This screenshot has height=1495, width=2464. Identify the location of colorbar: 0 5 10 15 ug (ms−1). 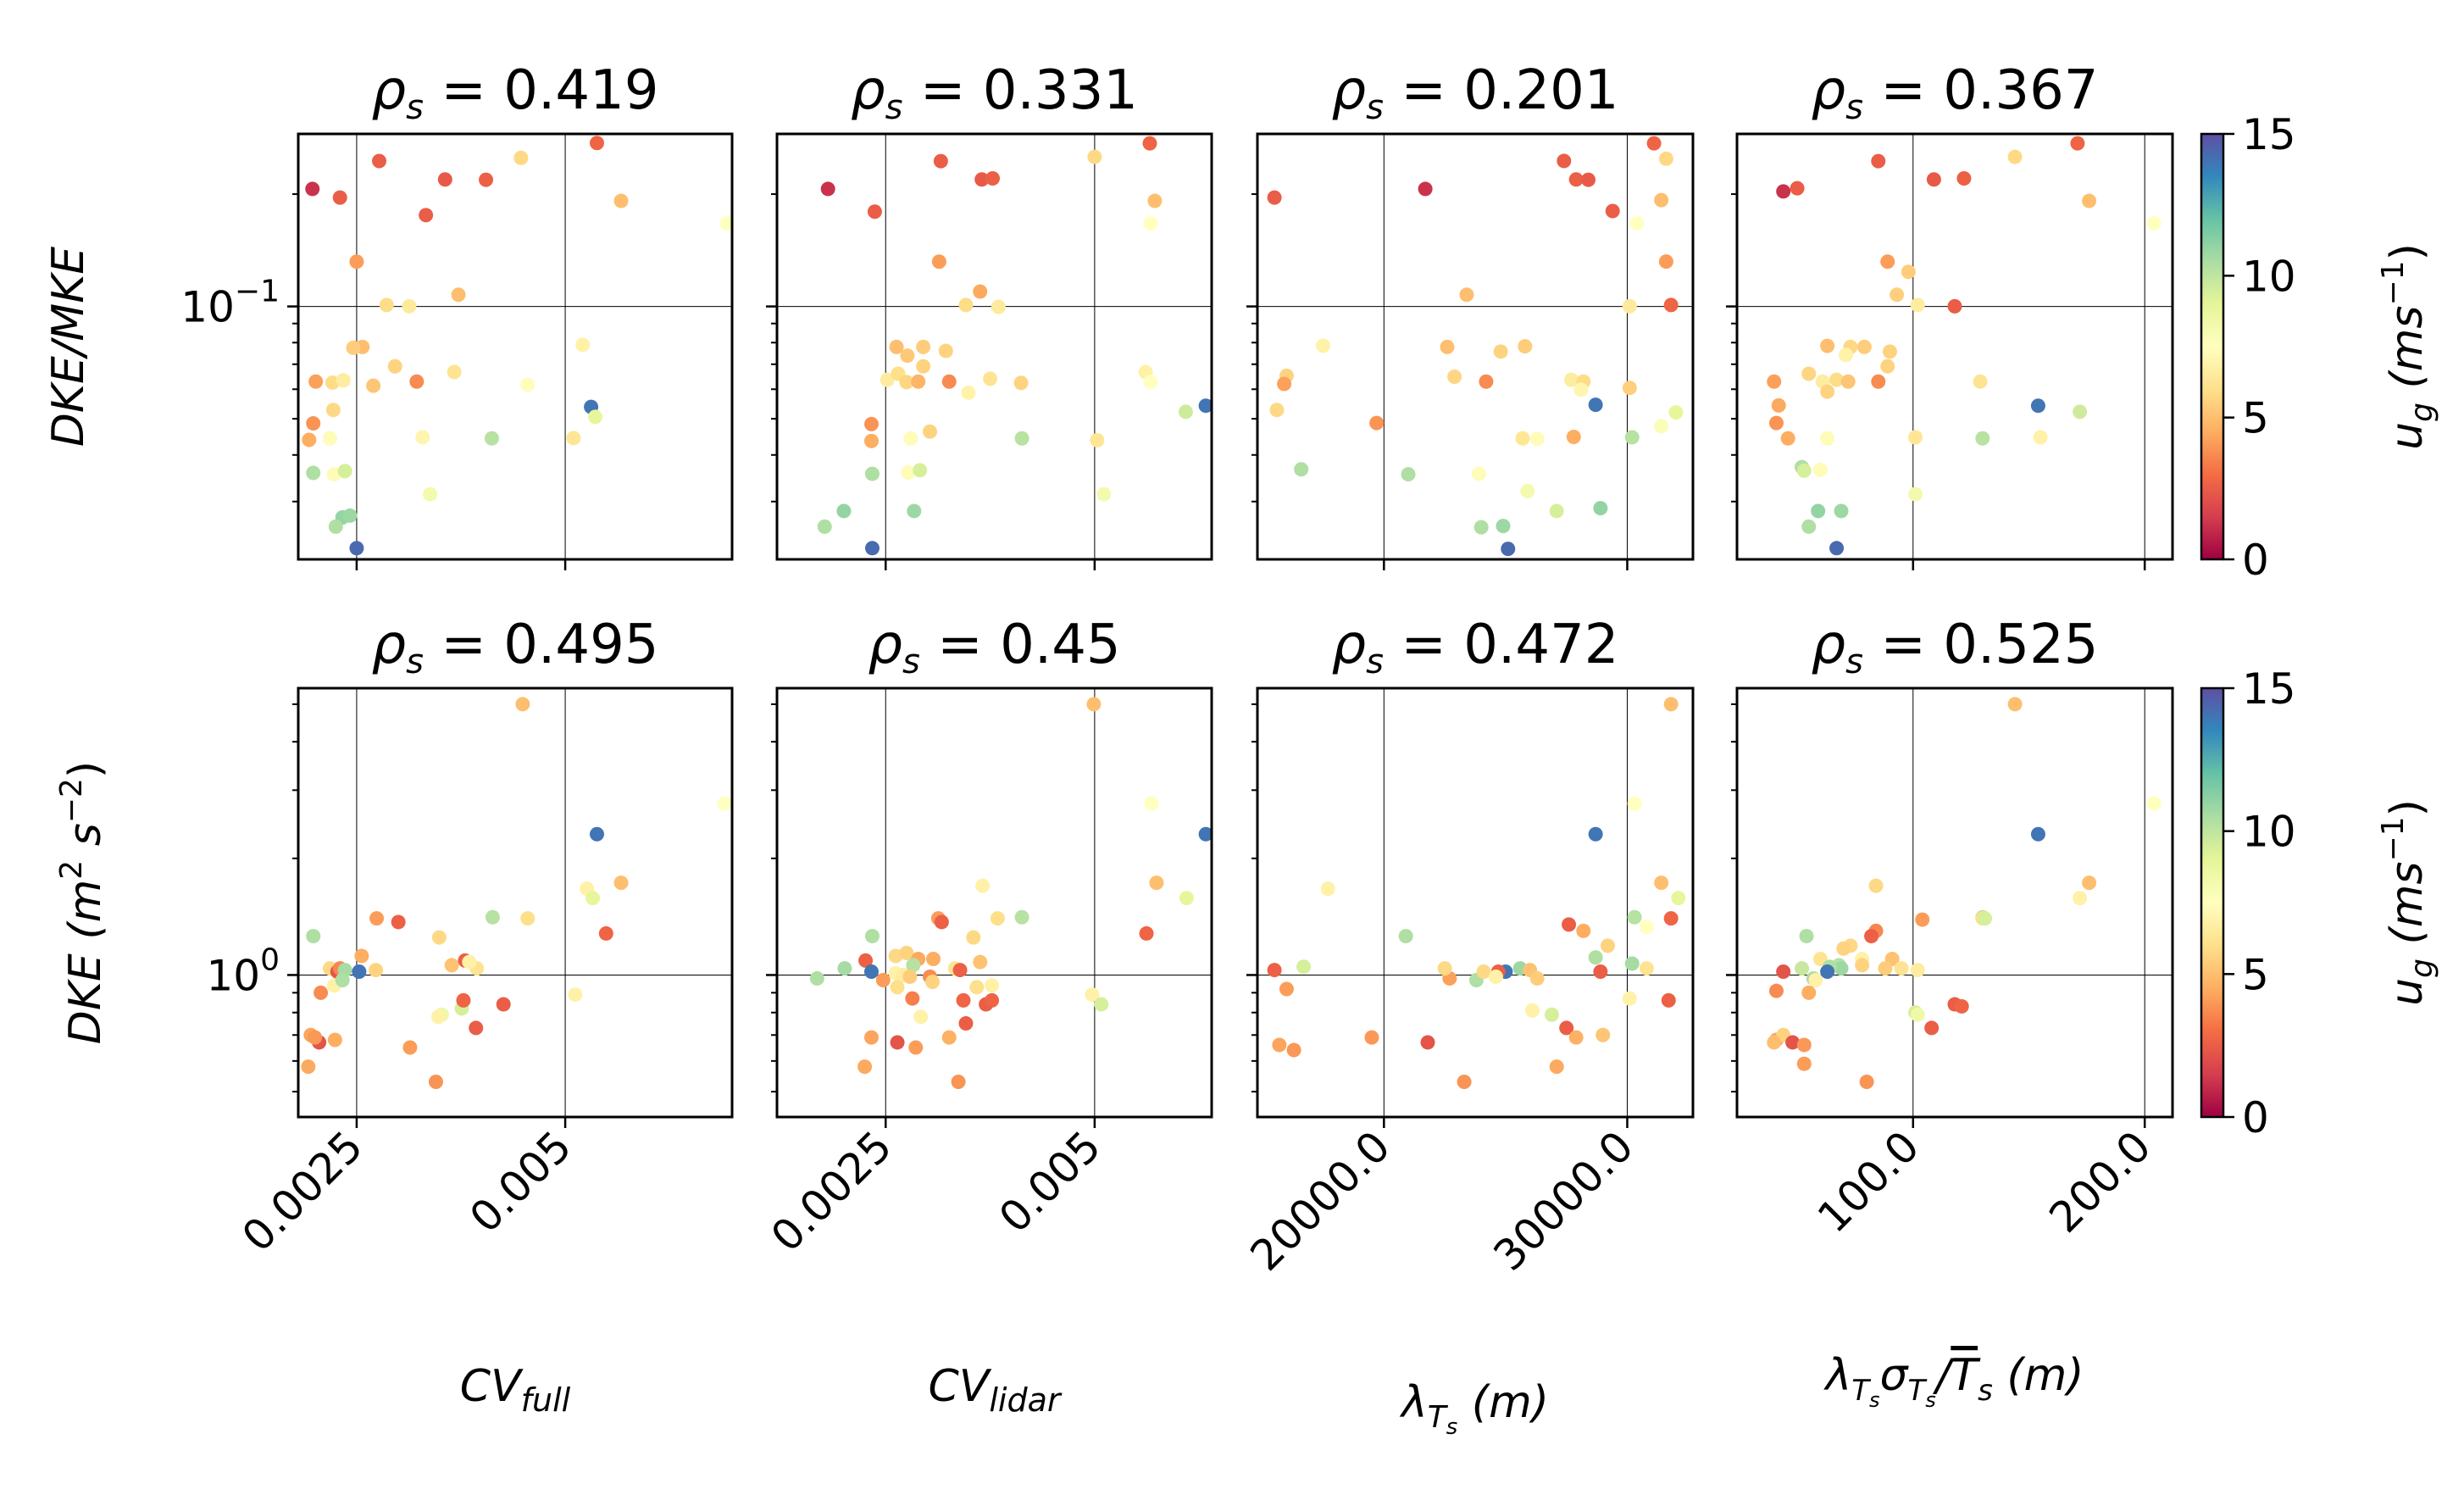
(2319, 347).